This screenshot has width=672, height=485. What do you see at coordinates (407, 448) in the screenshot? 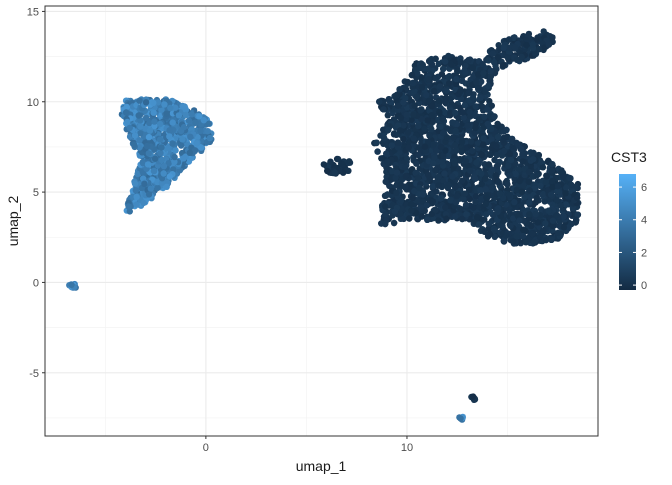
I see `x-tick-label: 10` at bounding box center [407, 448].